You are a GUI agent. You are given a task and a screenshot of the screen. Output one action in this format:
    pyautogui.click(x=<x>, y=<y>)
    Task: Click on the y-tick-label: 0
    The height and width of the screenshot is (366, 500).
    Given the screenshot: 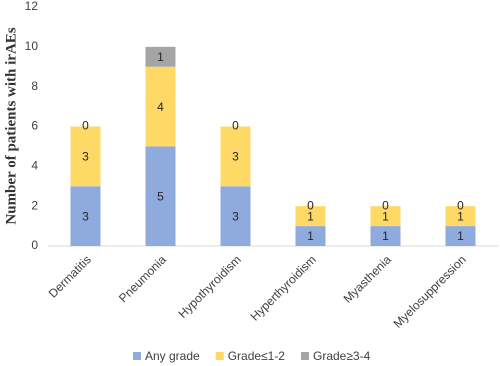 What is the action you would take?
    pyautogui.click(x=34, y=245)
    